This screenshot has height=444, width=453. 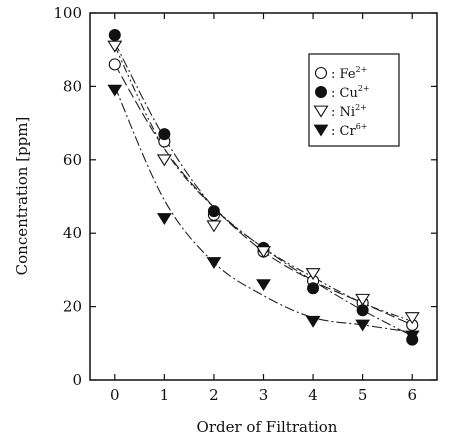 What do you see at coordinates (313, 395) in the screenshot?
I see `x-tick-label: 4` at bounding box center [313, 395].